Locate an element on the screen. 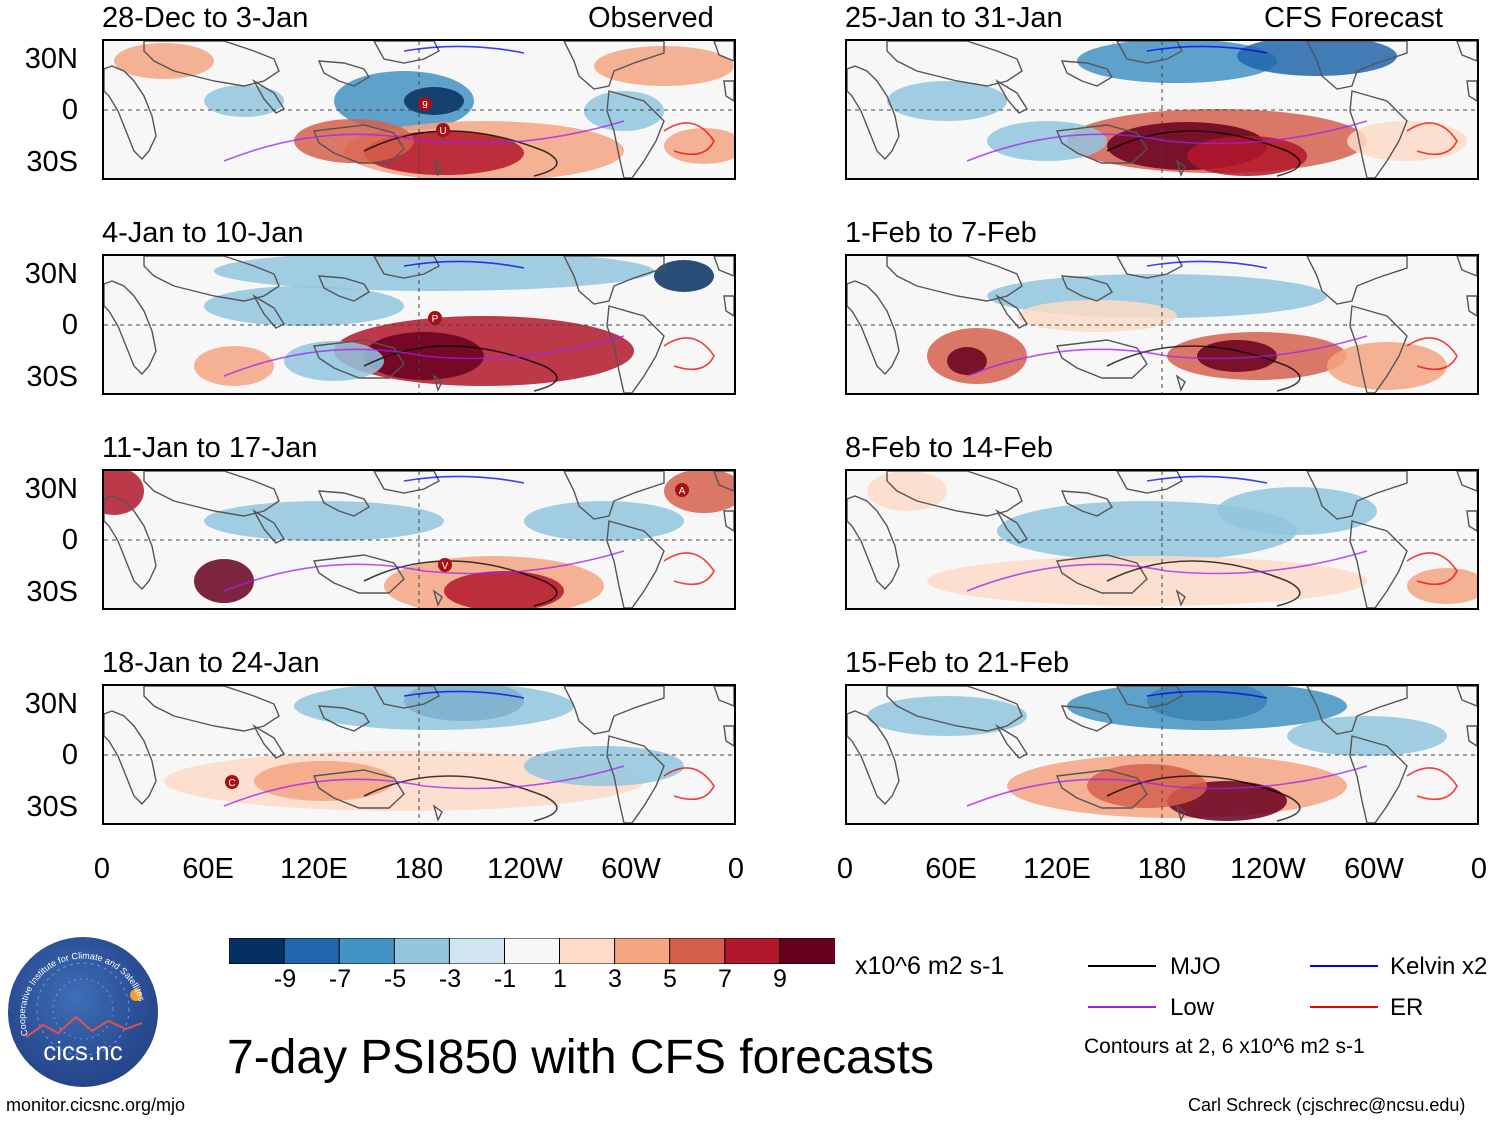  storm-label: P is located at coordinates (435, 319).